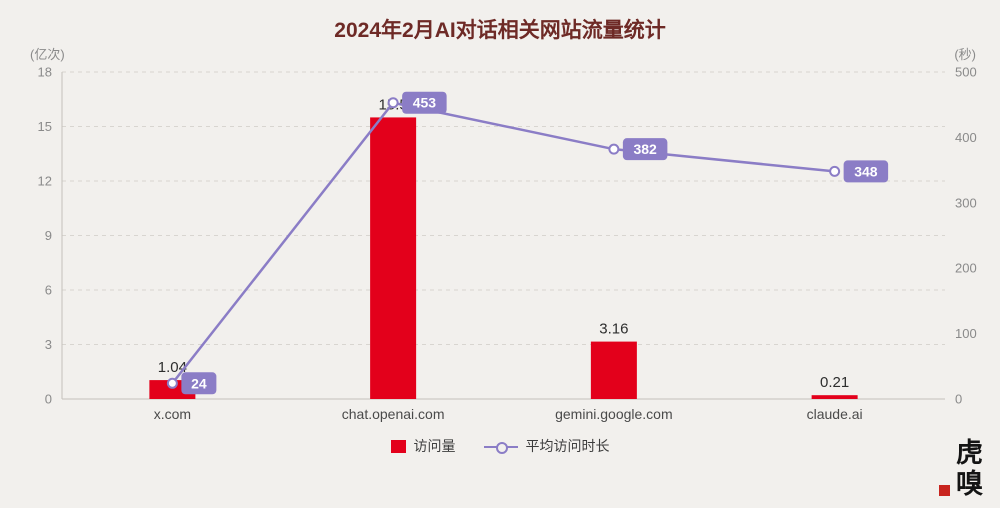 The image size is (1000, 508). What do you see at coordinates (48, 399) in the screenshot?
I see `left-axis-tick: 0` at bounding box center [48, 399].